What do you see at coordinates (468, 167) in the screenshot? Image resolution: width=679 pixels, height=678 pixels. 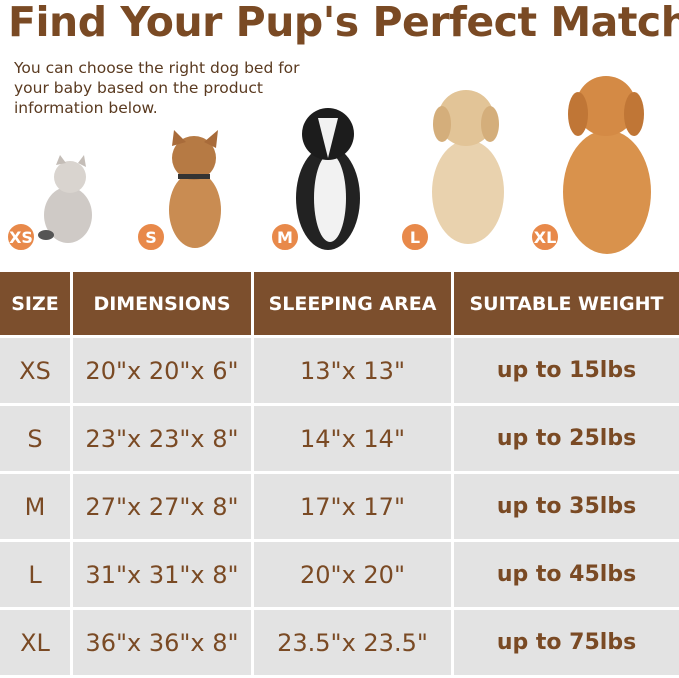 I see `golden-retriever-l-image` at bounding box center [468, 167].